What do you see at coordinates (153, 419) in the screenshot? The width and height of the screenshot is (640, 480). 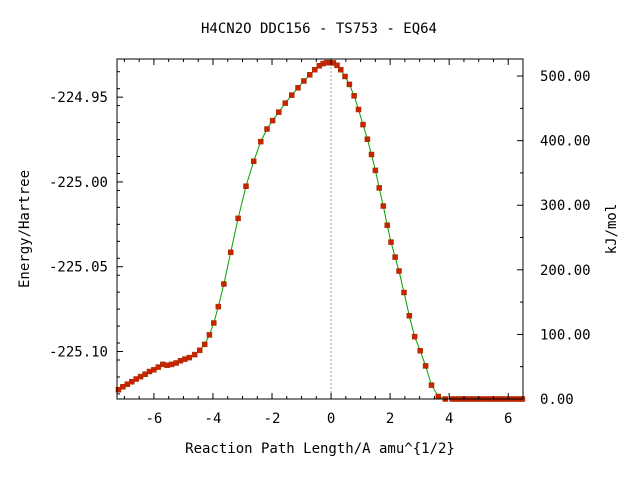 I see `x-tick-label: -6` at bounding box center [153, 419].